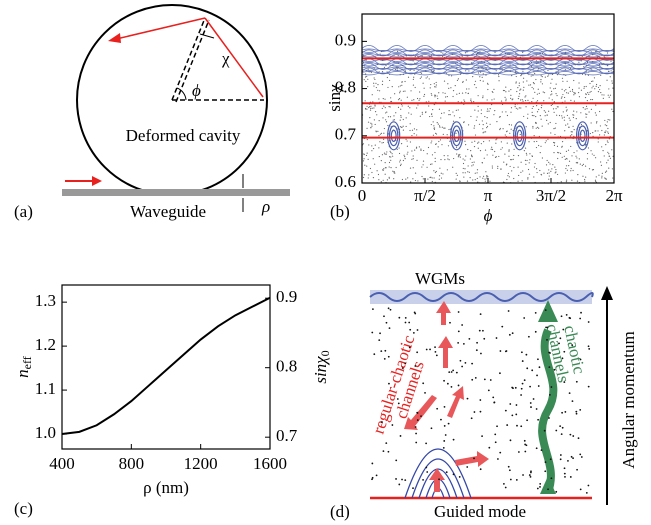 The height and width of the screenshot is (525, 651). I want to click on x-tick-label: π, so click(488, 195).